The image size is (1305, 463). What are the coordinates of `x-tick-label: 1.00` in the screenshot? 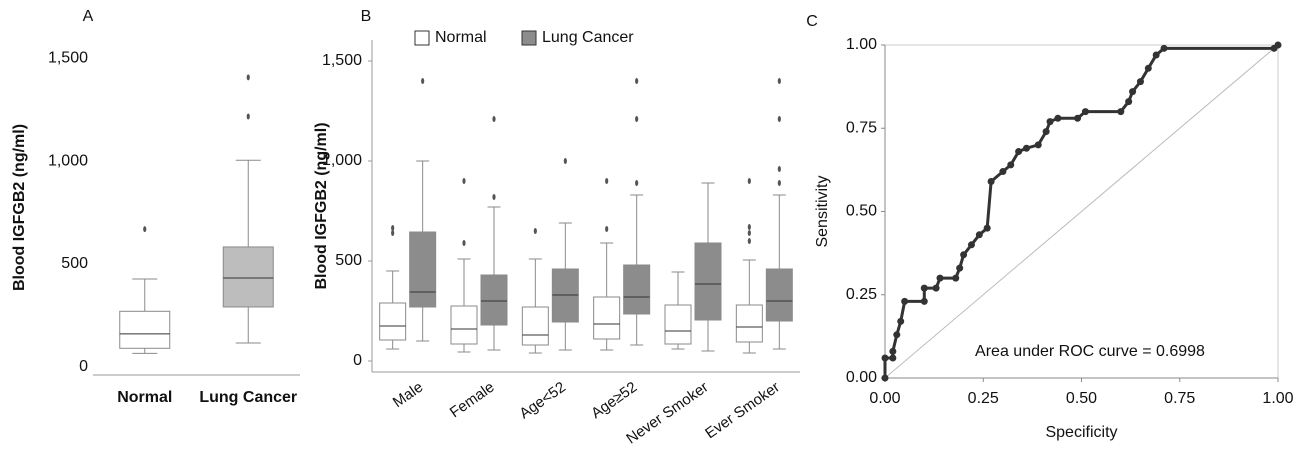 It's located at (1277, 398).